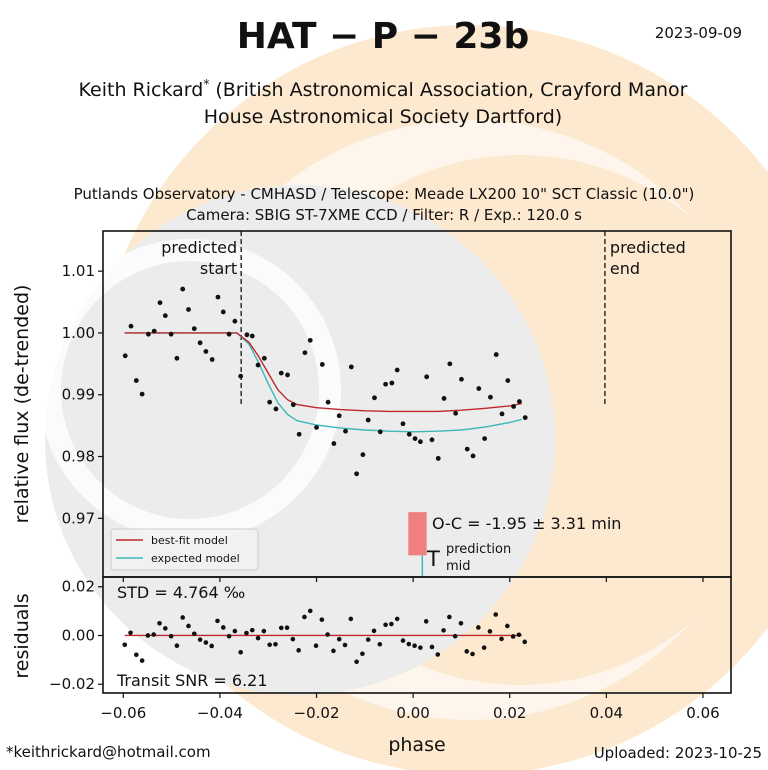 The width and height of the screenshot is (768, 770). Describe the element at coordinates (648, 247) in the screenshot. I see `predicted-end-label-1: predicted` at that location.